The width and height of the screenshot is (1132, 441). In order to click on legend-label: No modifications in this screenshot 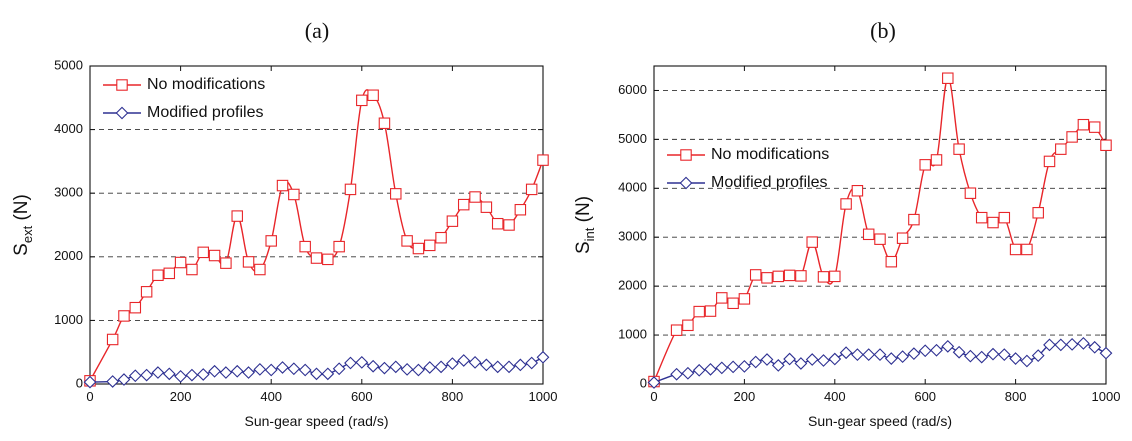, I will do `click(770, 154)`.